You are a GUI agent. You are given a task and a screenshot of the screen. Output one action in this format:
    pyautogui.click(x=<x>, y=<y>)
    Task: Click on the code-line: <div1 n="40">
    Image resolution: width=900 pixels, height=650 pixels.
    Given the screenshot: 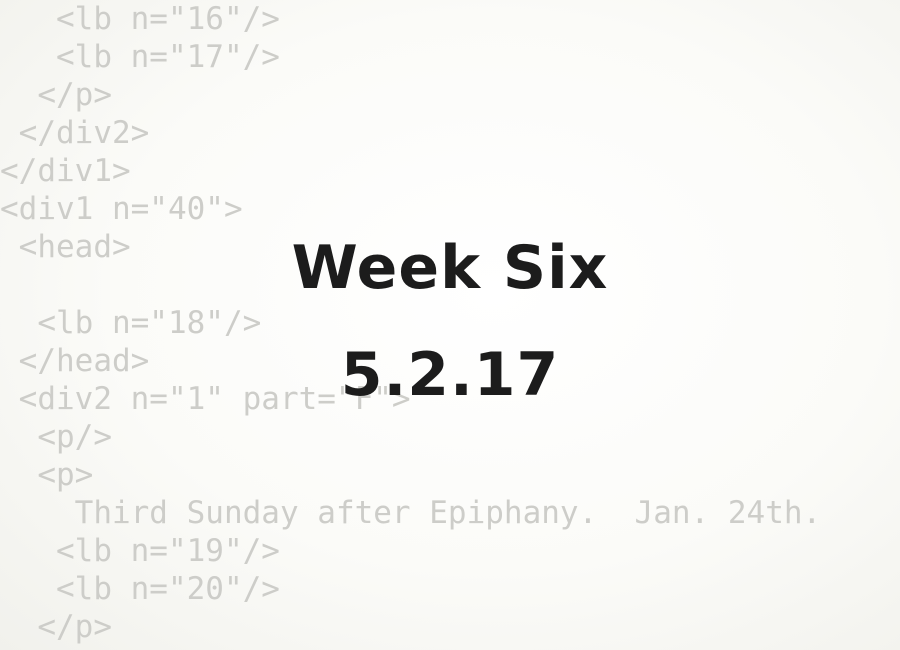 What is the action you would take?
    pyautogui.click(x=121, y=209)
    